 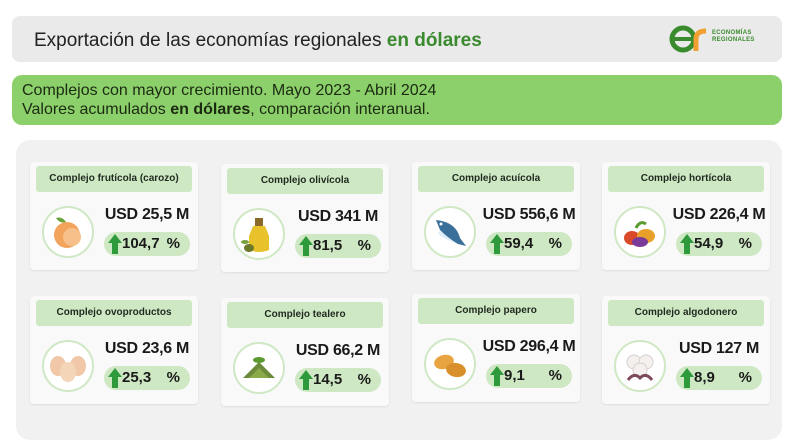 I want to click on growth-badge: 8,9 %, so click(x=719, y=378).